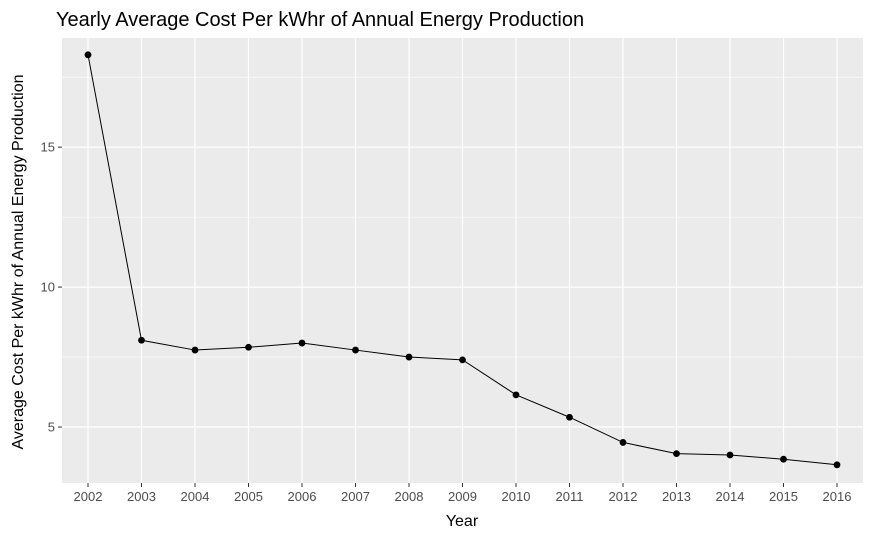  Describe the element at coordinates (248, 496) in the screenshot. I see `x-tick-label: 2005` at that location.